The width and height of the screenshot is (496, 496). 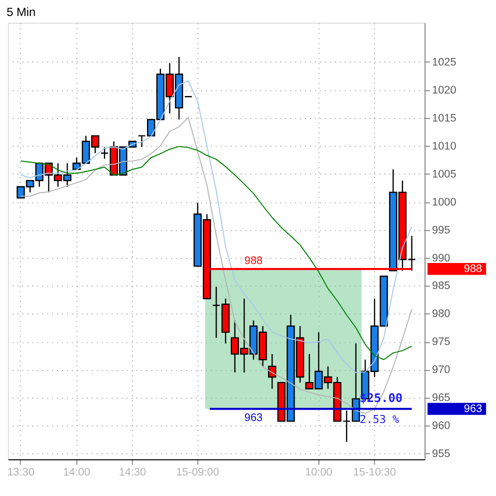 I want to click on y-tick-label: 1020, so click(x=444, y=90).